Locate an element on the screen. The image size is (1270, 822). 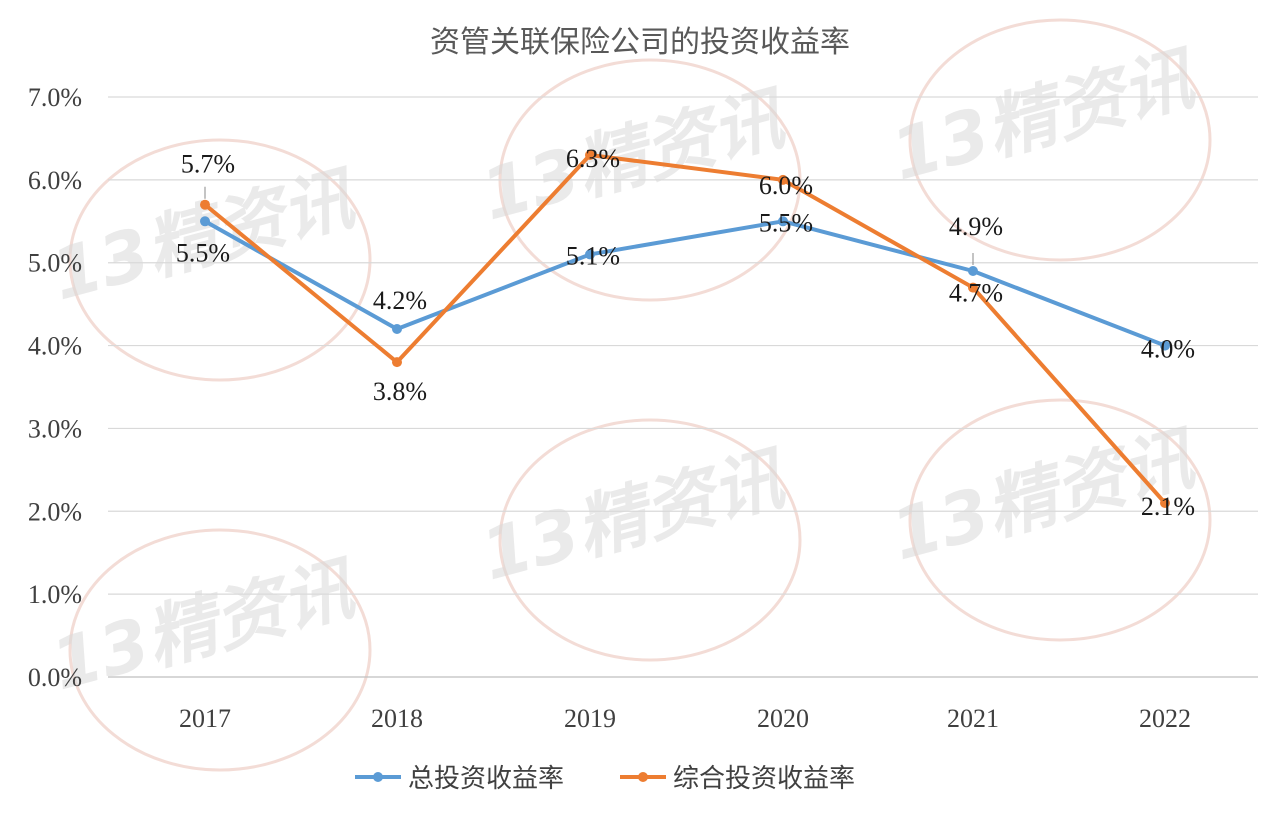
legend-label: 综合投资收益率 is located at coordinates (764, 779).